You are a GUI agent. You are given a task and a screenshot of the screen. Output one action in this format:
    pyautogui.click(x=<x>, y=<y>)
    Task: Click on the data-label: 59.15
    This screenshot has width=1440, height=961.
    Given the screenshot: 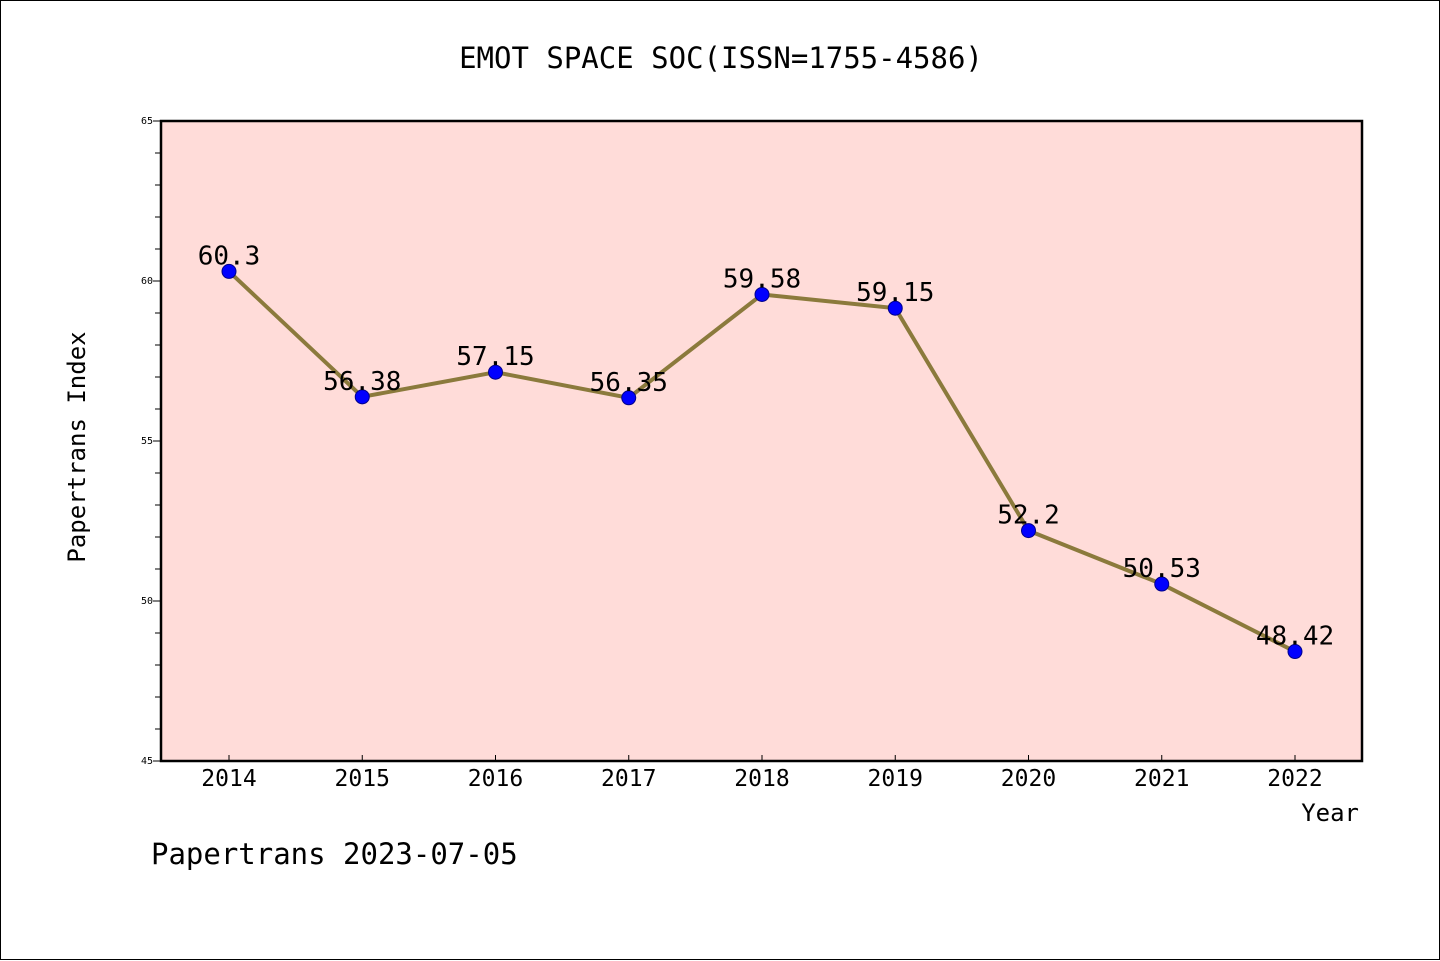 What is the action you would take?
    pyautogui.click(x=895, y=293)
    